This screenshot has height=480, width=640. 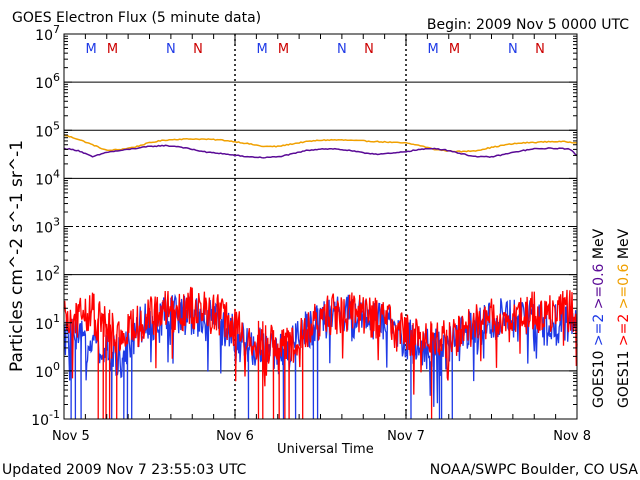 What do you see at coordinates (45, 418) in the screenshot?
I see `y-tick-label: 10⁻¹` at bounding box center [45, 418].